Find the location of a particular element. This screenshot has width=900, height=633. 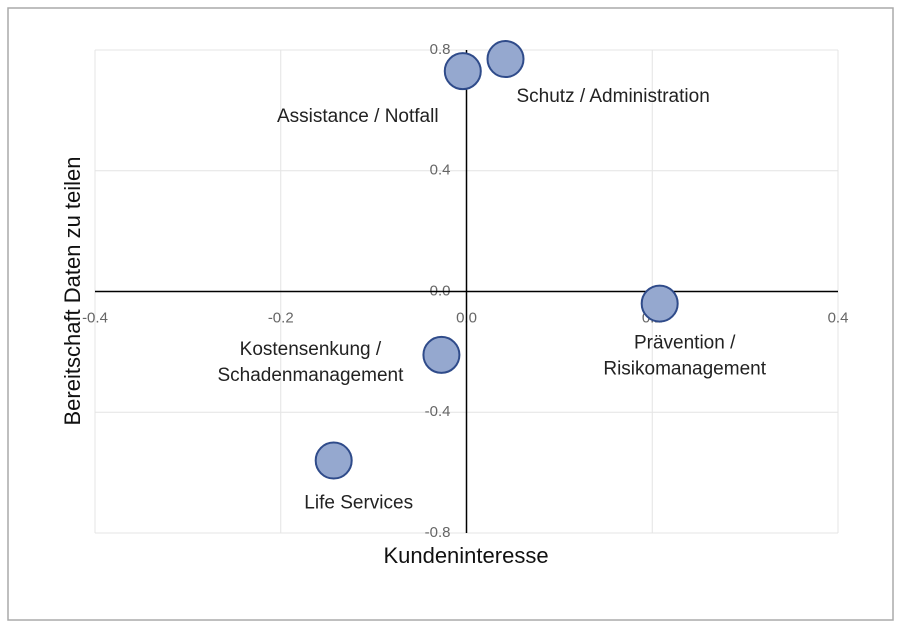

y-axis-title: Bereitschaft Daten zu teilen is located at coordinates (72, 290).